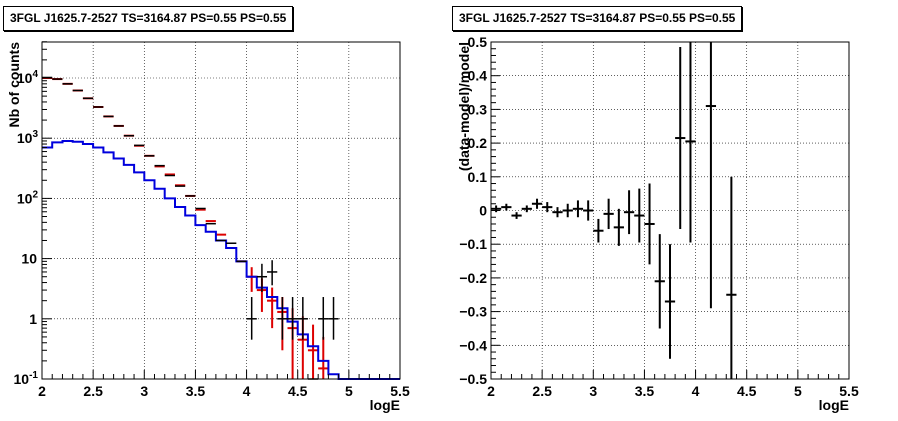 This screenshot has height=421, width=898. I want to click on left-y-tick-label: 10³, so click(28, 137).